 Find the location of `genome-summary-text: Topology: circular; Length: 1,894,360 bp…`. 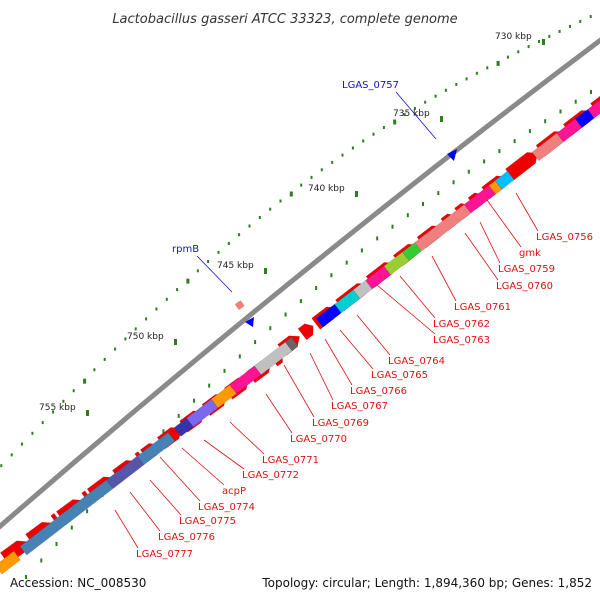

genome-summary-text: Topology: circular; Length: 1,894,360 bp… is located at coordinates (426, 583).